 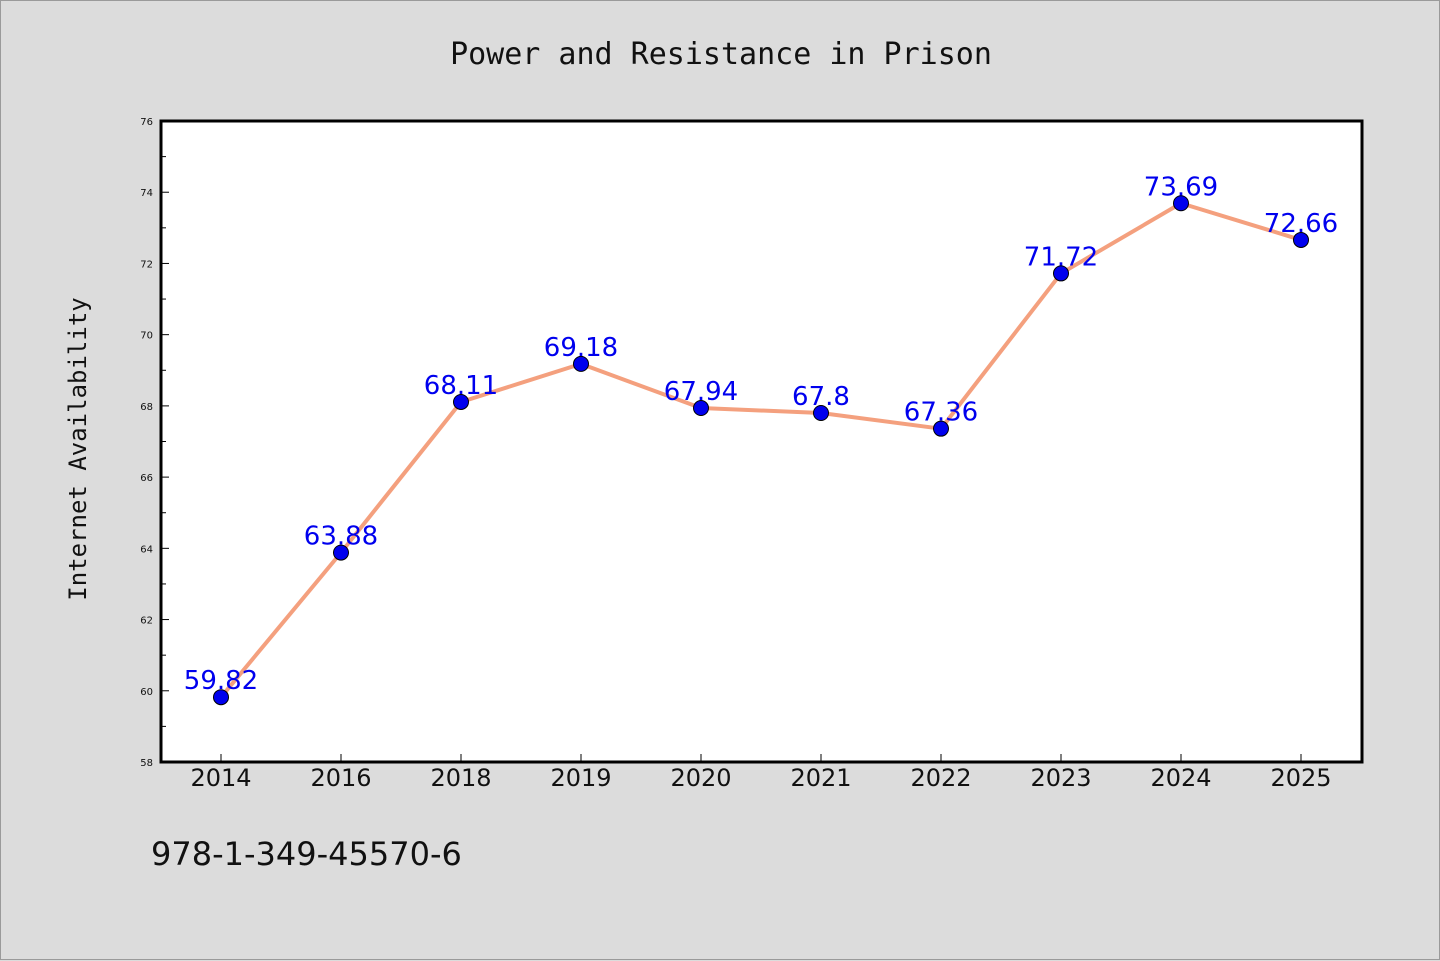 What do you see at coordinates (580, 778) in the screenshot?
I see `x-tick-label: 2019` at bounding box center [580, 778].